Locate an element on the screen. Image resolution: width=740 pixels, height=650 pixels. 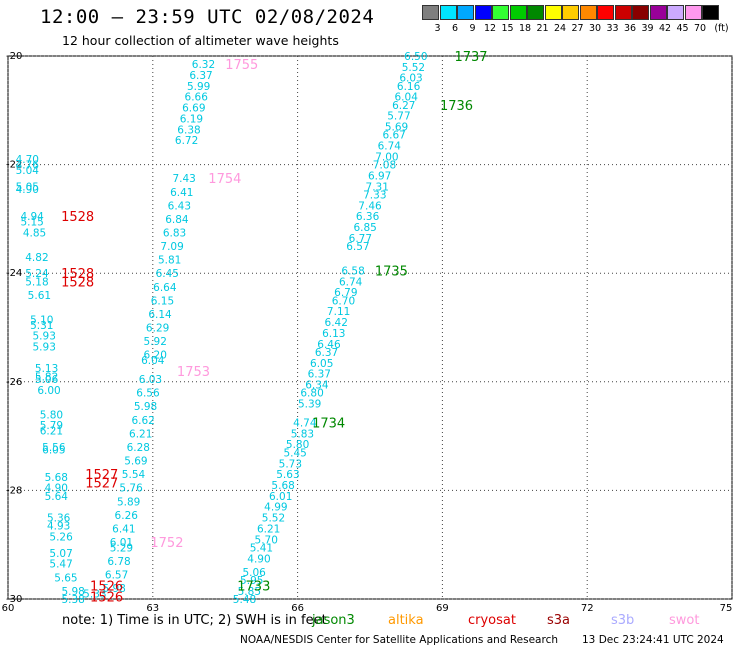
wave-height-value: 6.62 is located at coordinates (142, 421).